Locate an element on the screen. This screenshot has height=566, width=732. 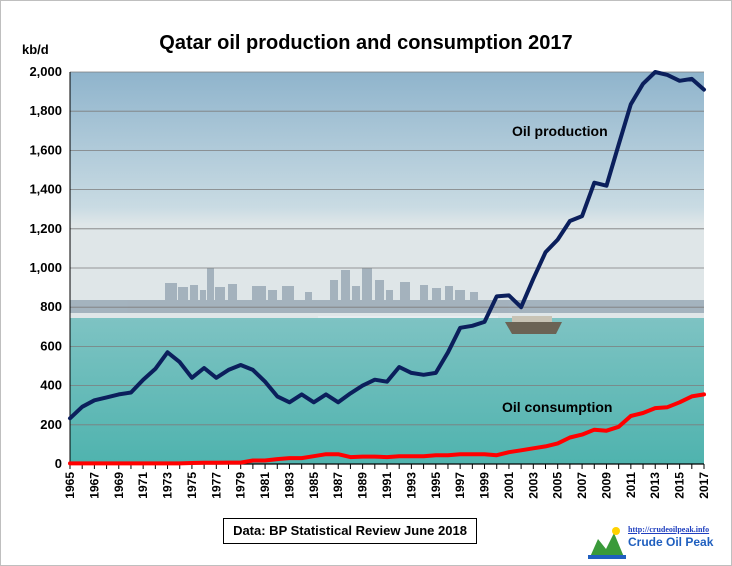
series-labels: Oil production Oil consumption is located at coordinates (557, 269).